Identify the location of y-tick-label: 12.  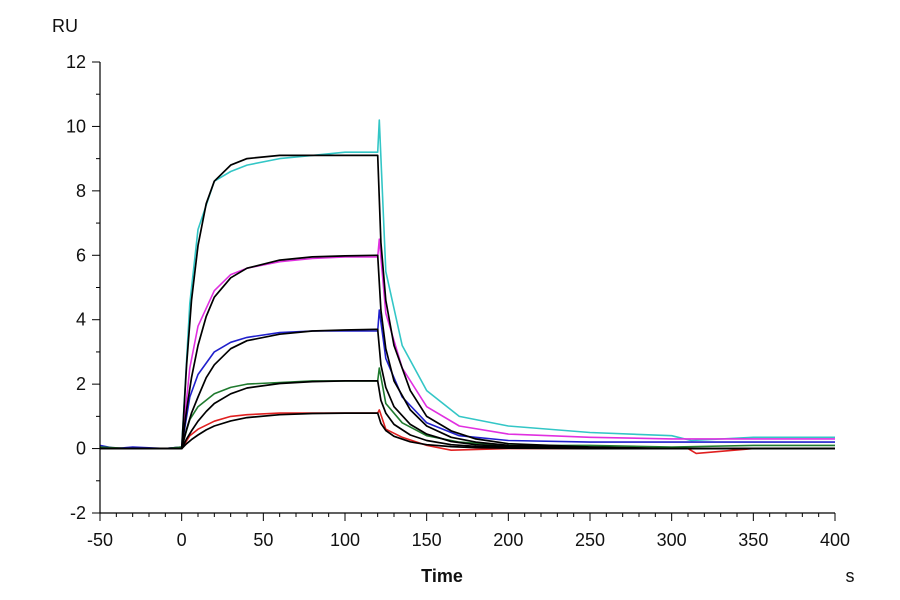
(76, 62).